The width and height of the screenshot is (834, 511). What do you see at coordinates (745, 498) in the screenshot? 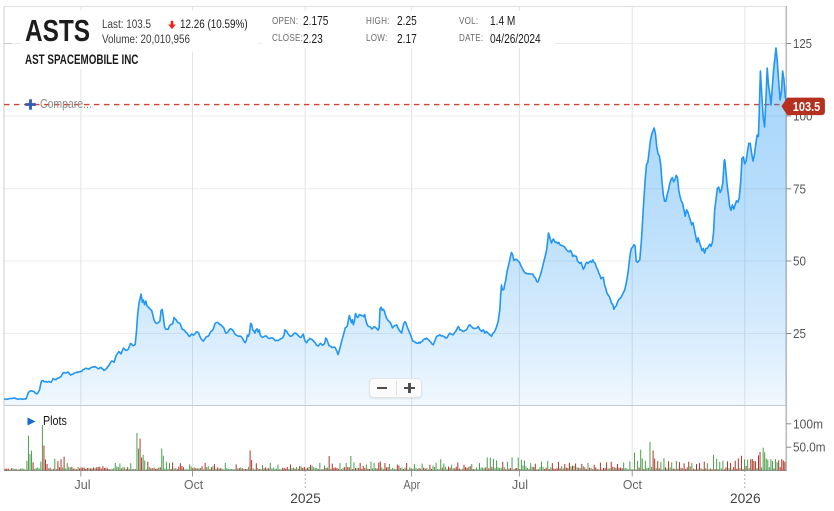
I see `svg-text: 2026` at bounding box center [745, 498].